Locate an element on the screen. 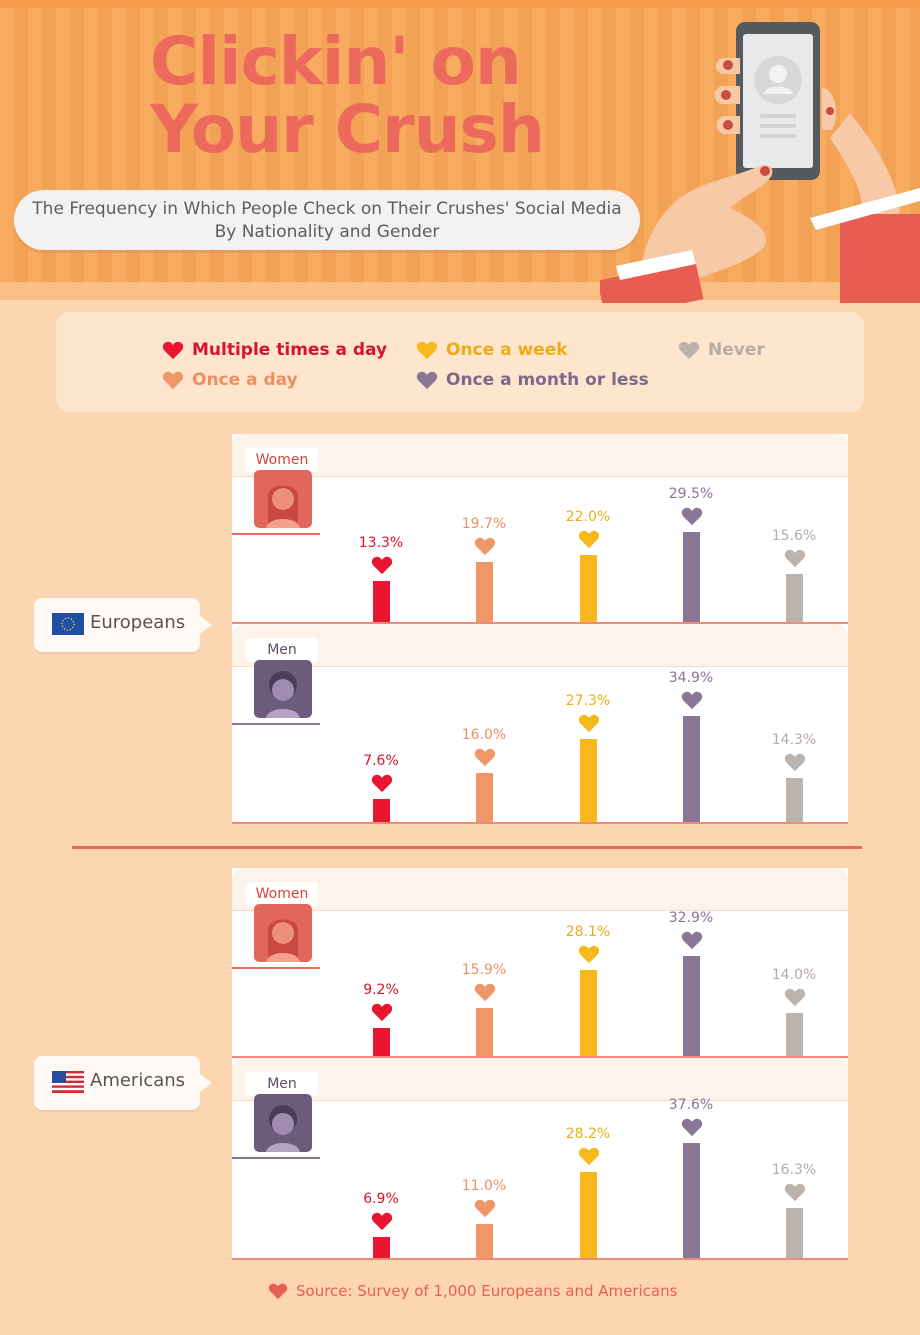 The width and height of the screenshot is (920, 1335). chart-panel-americans-women: Women 9.2% 15.9% 28.1% 32.9% 14.0% is located at coordinates (540, 963).